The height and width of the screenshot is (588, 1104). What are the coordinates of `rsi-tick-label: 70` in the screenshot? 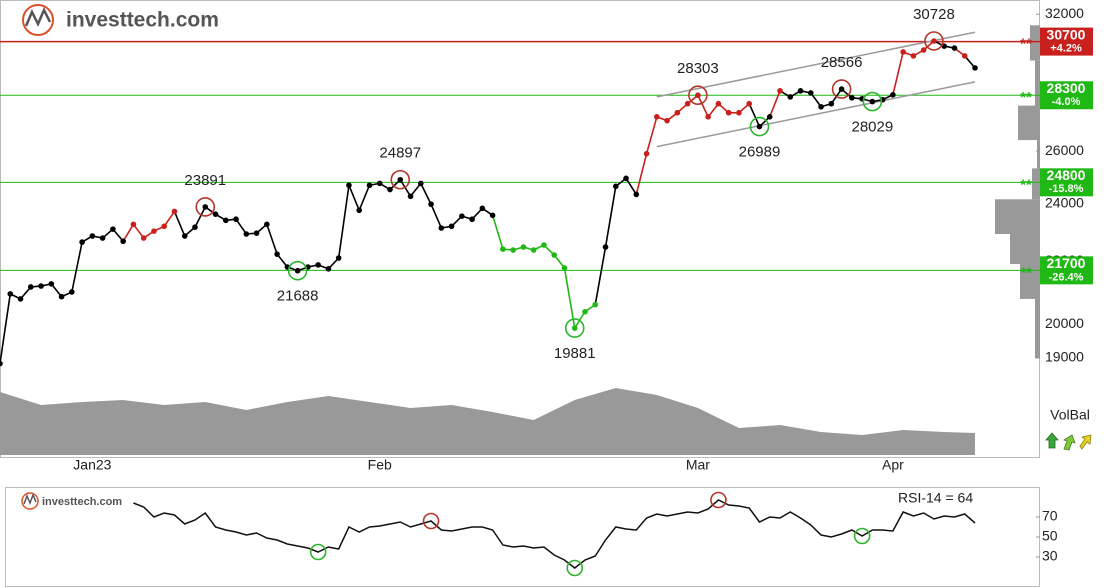 It's located at (1050, 516).